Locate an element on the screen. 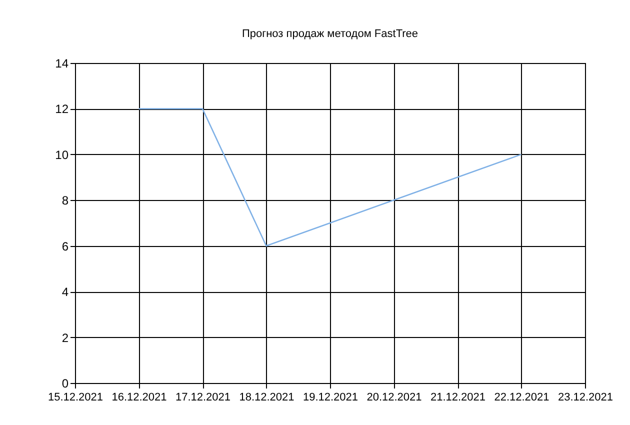 This screenshot has width=630, height=425. x-tick-label: 15.12.2021 is located at coordinates (76, 398).